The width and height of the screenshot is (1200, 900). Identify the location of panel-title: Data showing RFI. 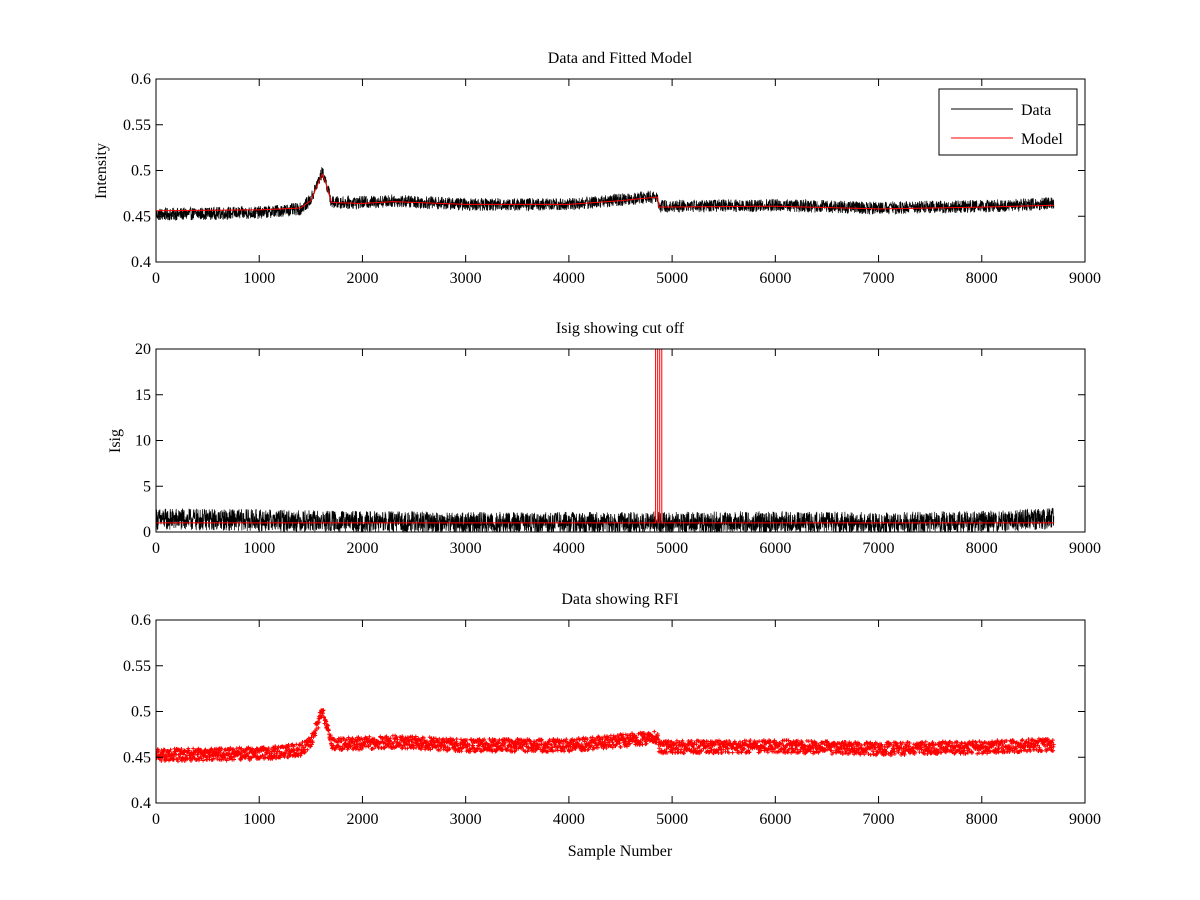
(619, 599).